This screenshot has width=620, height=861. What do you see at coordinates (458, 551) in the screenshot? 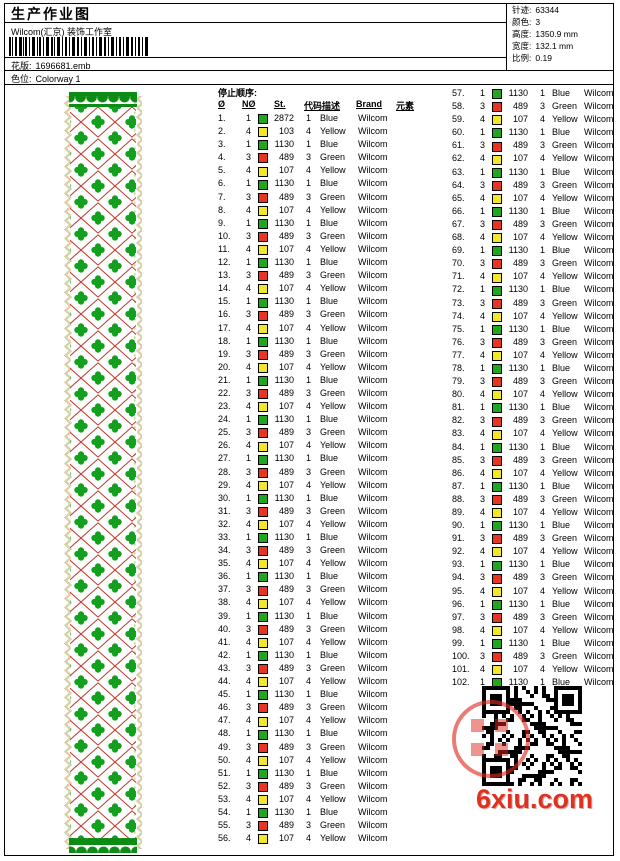
I see `row-number: 92.` at bounding box center [458, 551].